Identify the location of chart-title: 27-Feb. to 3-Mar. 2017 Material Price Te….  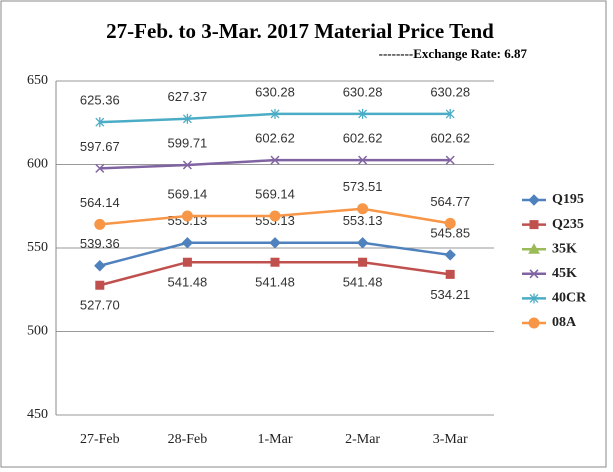
(300, 31).